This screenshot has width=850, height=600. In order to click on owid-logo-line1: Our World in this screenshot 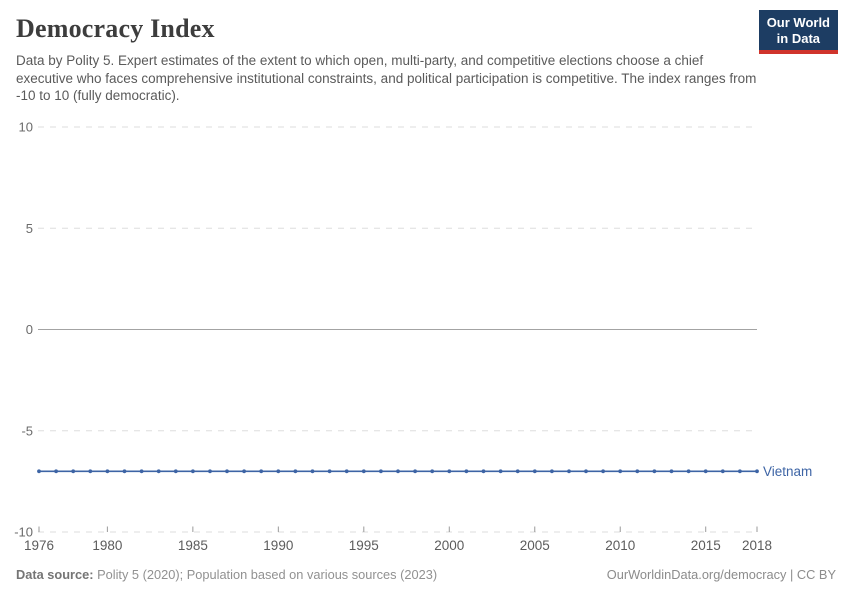, I will do `click(798, 22)`.